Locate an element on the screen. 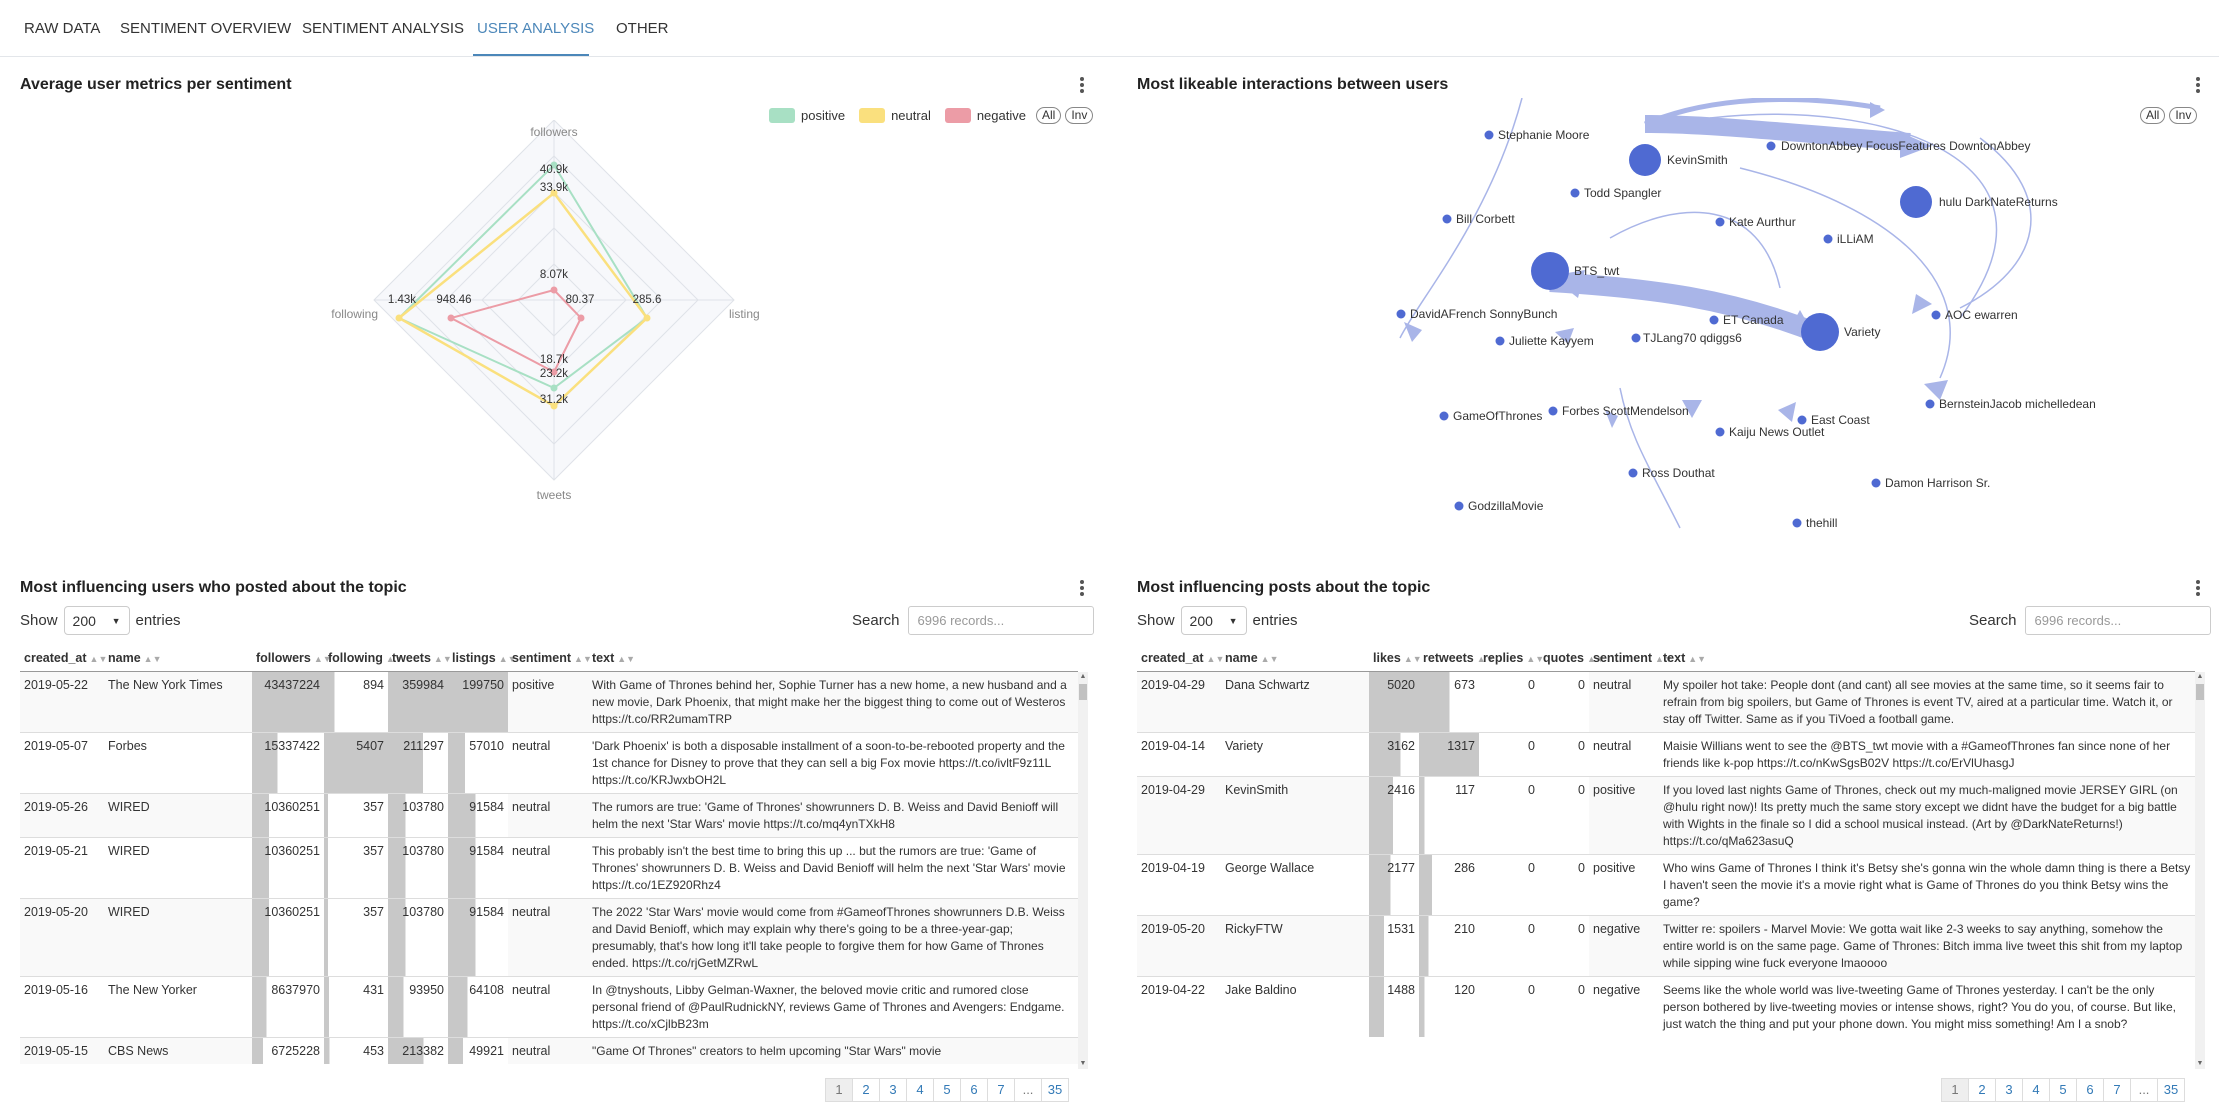 This screenshot has height=1115, width=2219. node-label: Ross Douthat is located at coordinates (1678, 473).